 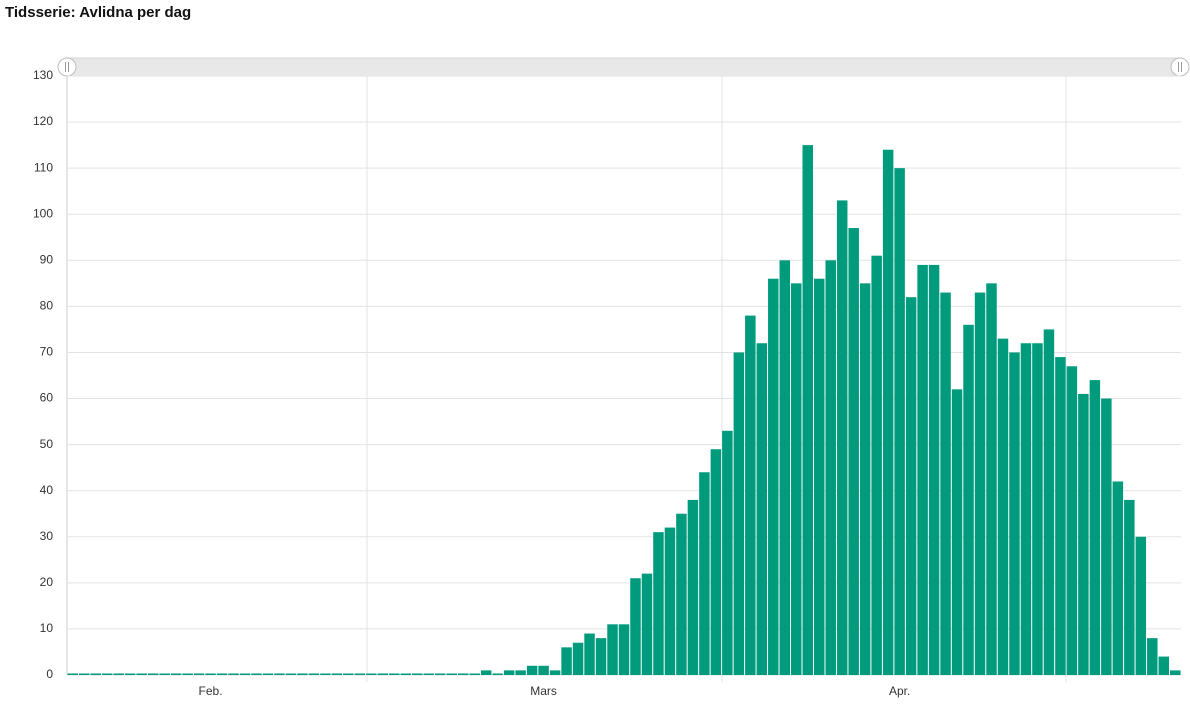 What do you see at coordinates (47, 628) in the screenshot?
I see `y-tick-label: 10` at bounding box center [47, 628].